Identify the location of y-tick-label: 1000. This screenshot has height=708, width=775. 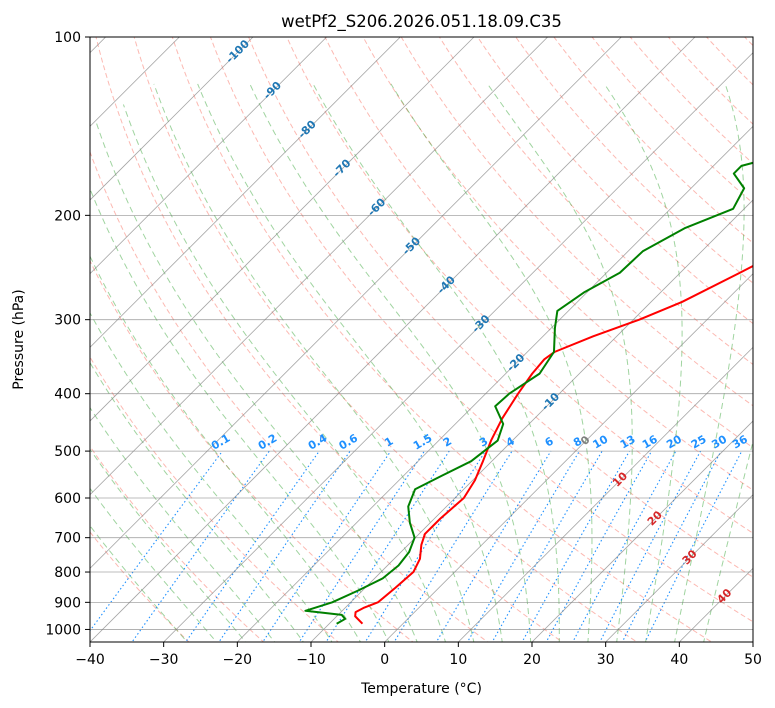
(63, 630).